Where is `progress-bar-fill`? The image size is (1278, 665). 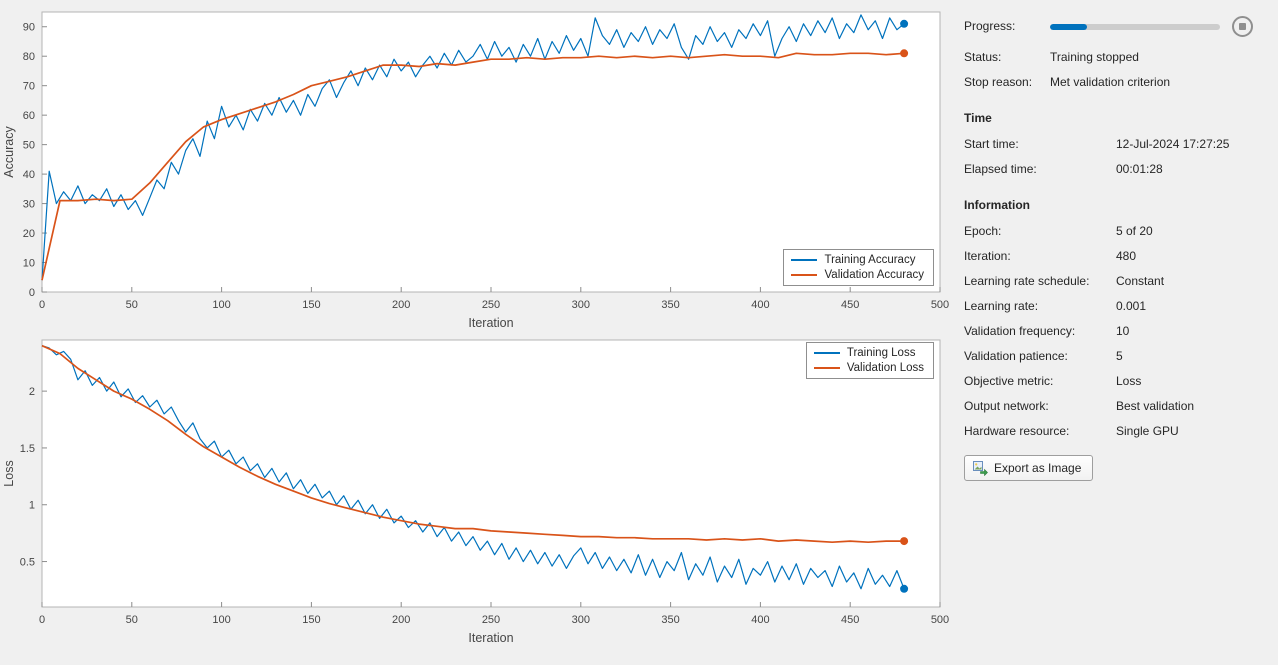 progress-bar-fill is located at coordinates (1069, 26).